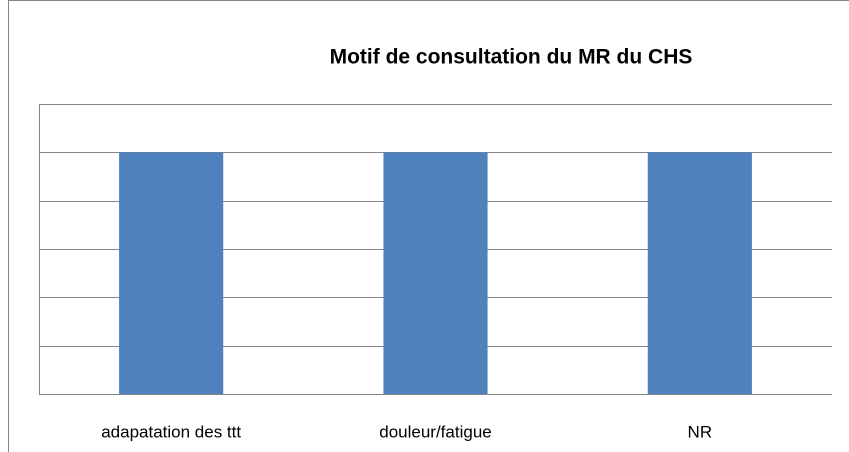  What do you see at coordinates (700, 431) in the screenshot?
I see `x-tick-label: NR` at bounding box center [700, 431].